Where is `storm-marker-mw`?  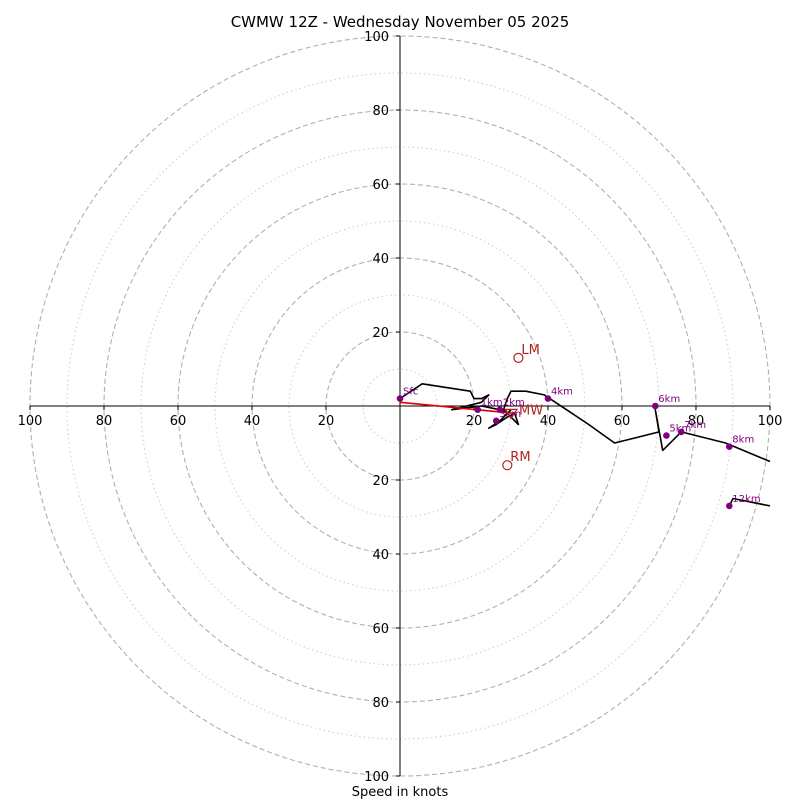 storm-marker-mw is located at coordinates (511, 414).